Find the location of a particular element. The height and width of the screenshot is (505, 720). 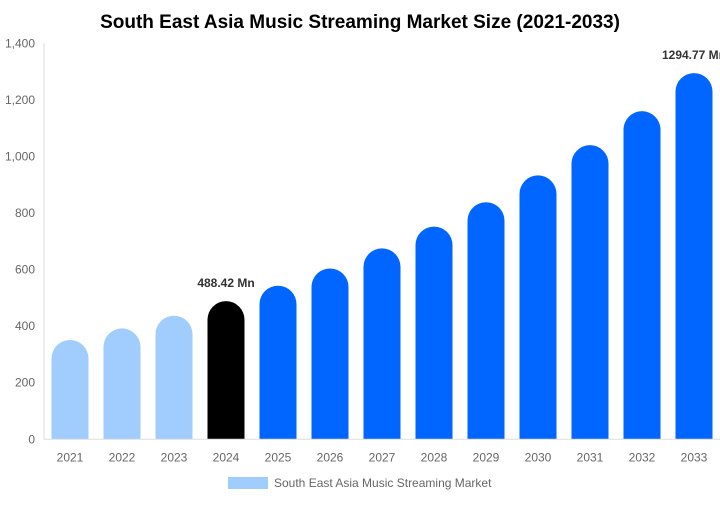

bar-2028 is located at coordinates (434, 333).